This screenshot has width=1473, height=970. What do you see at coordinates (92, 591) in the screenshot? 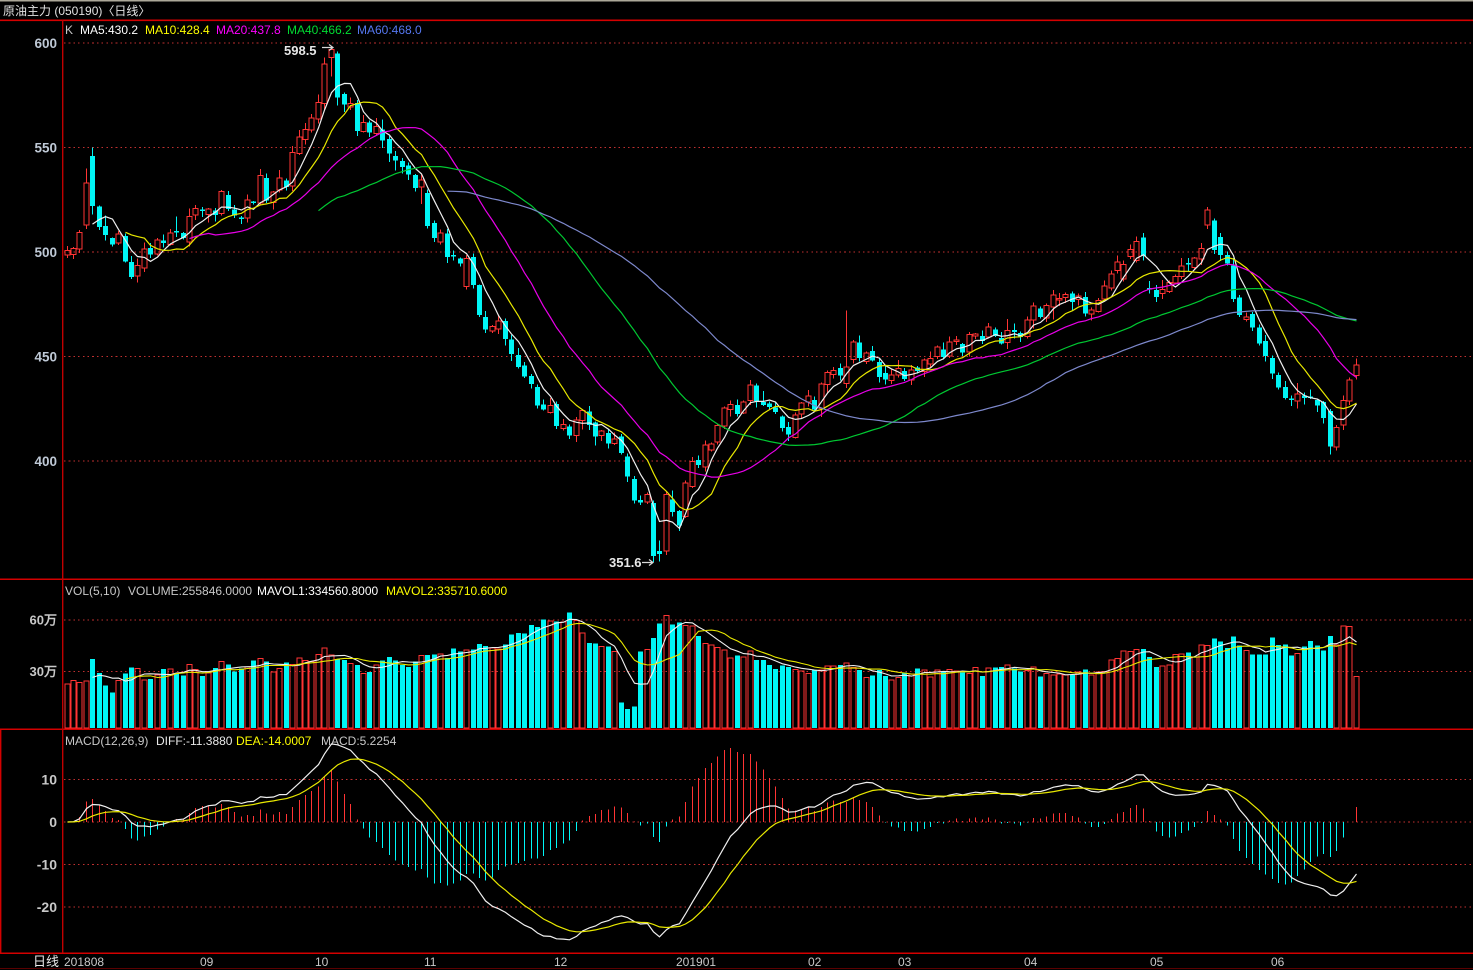
I see `svg-text: VOL(5,10)` at bounding box center [92, 591].